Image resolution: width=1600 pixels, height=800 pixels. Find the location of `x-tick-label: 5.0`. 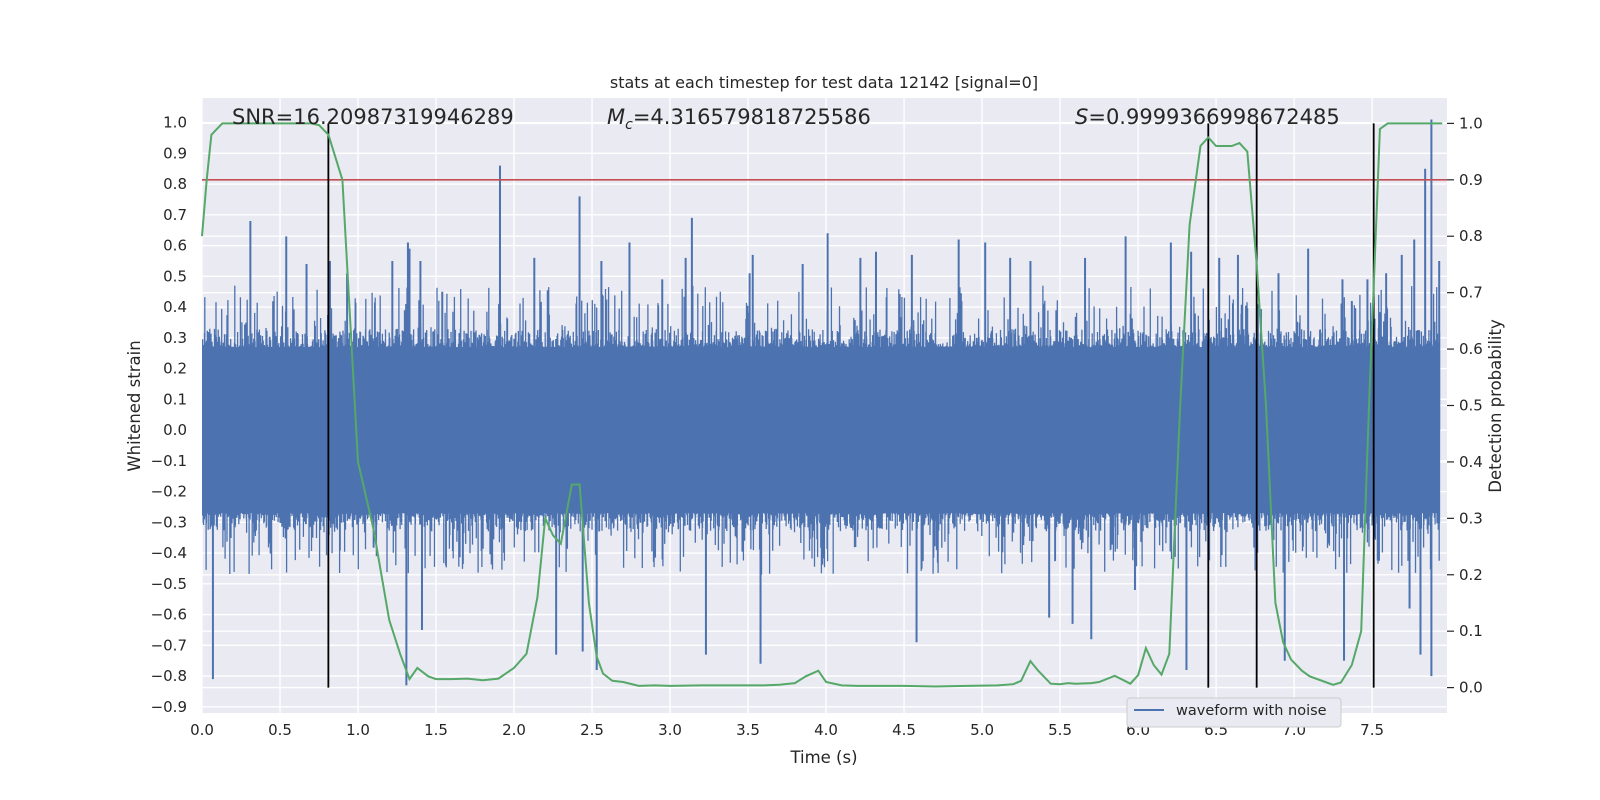

x-tick-label: 5.0 is located at coordinates (982, 730).